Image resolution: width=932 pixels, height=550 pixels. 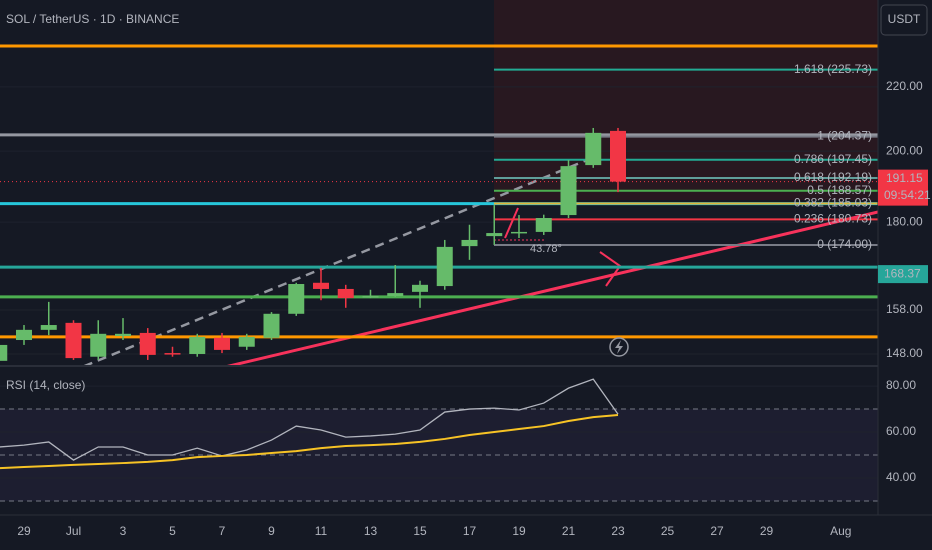 I want to click on y-tick-label: 158.00, so click(x=904, y=309).